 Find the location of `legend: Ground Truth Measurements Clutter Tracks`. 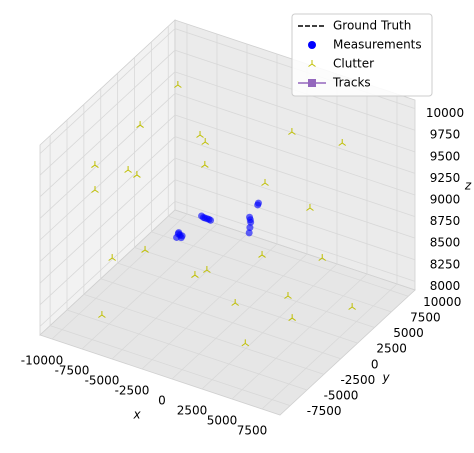

legend: Ground Truth Measurements Clutter Tracks is located at coordinates (362, 55).